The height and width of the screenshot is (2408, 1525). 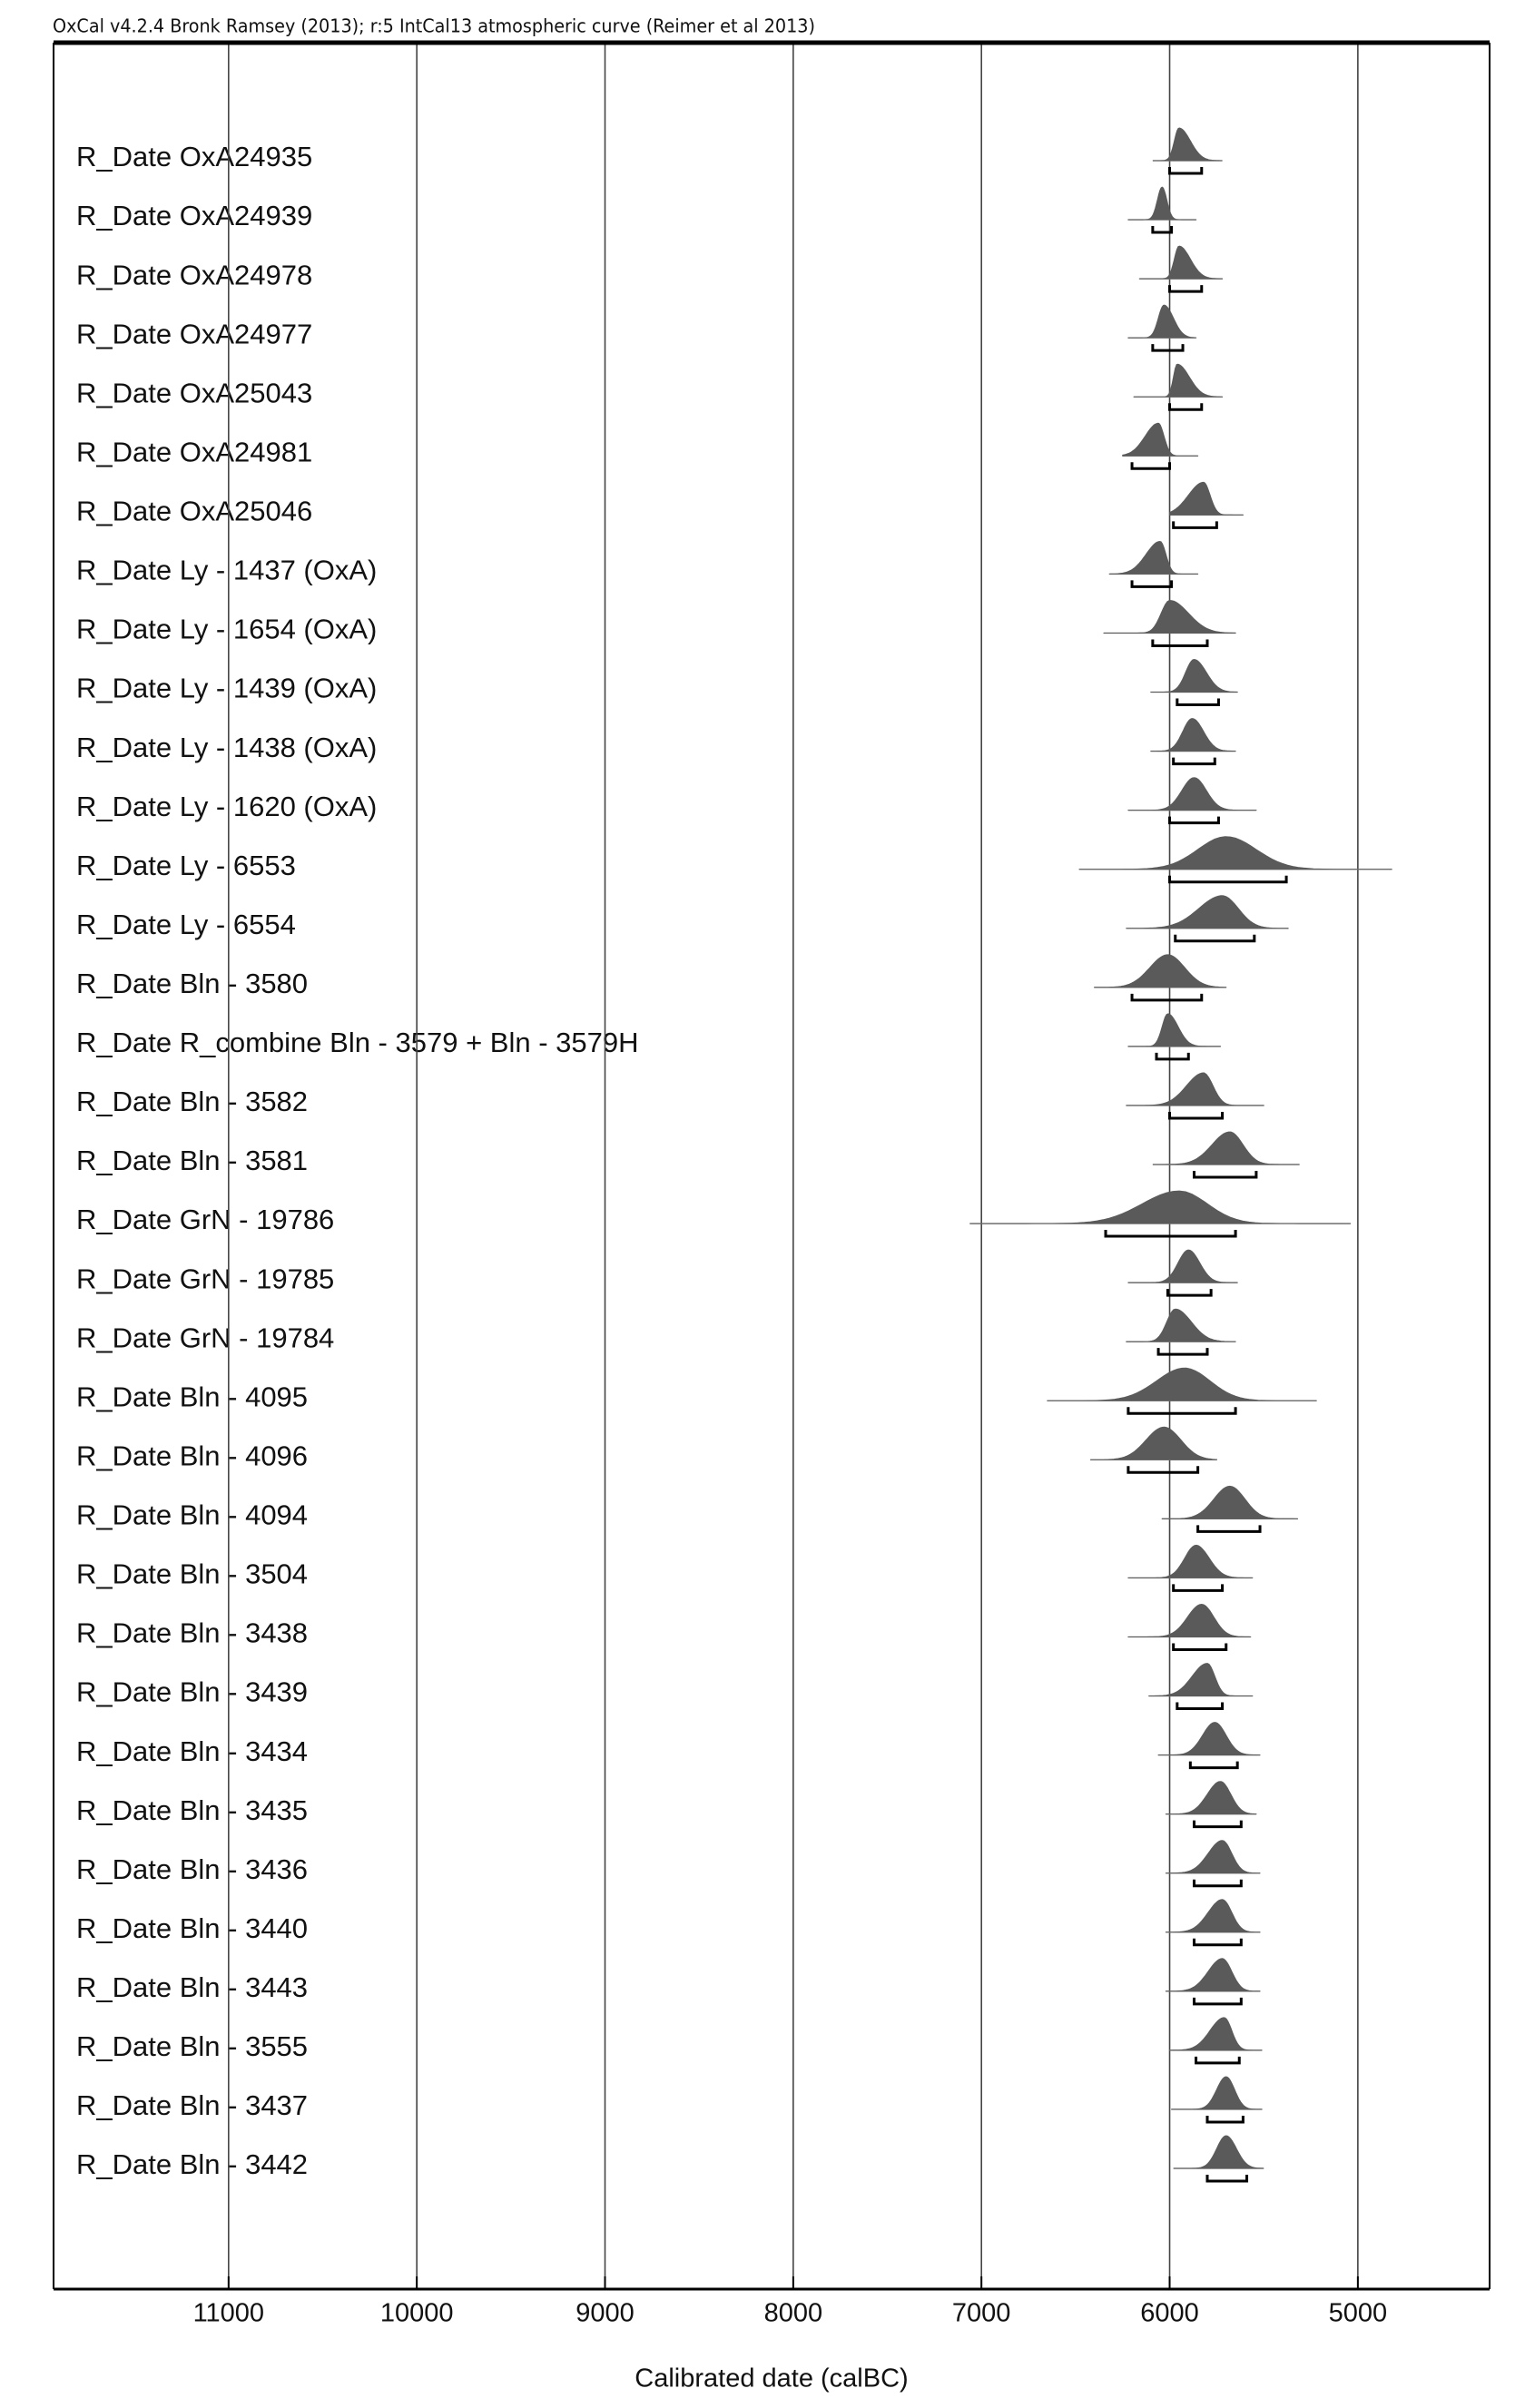 What do you see at coordinates (229, 2313) in the screenshot?
I see `x-tick-label: 11000` at bounding box center [229, 2313].